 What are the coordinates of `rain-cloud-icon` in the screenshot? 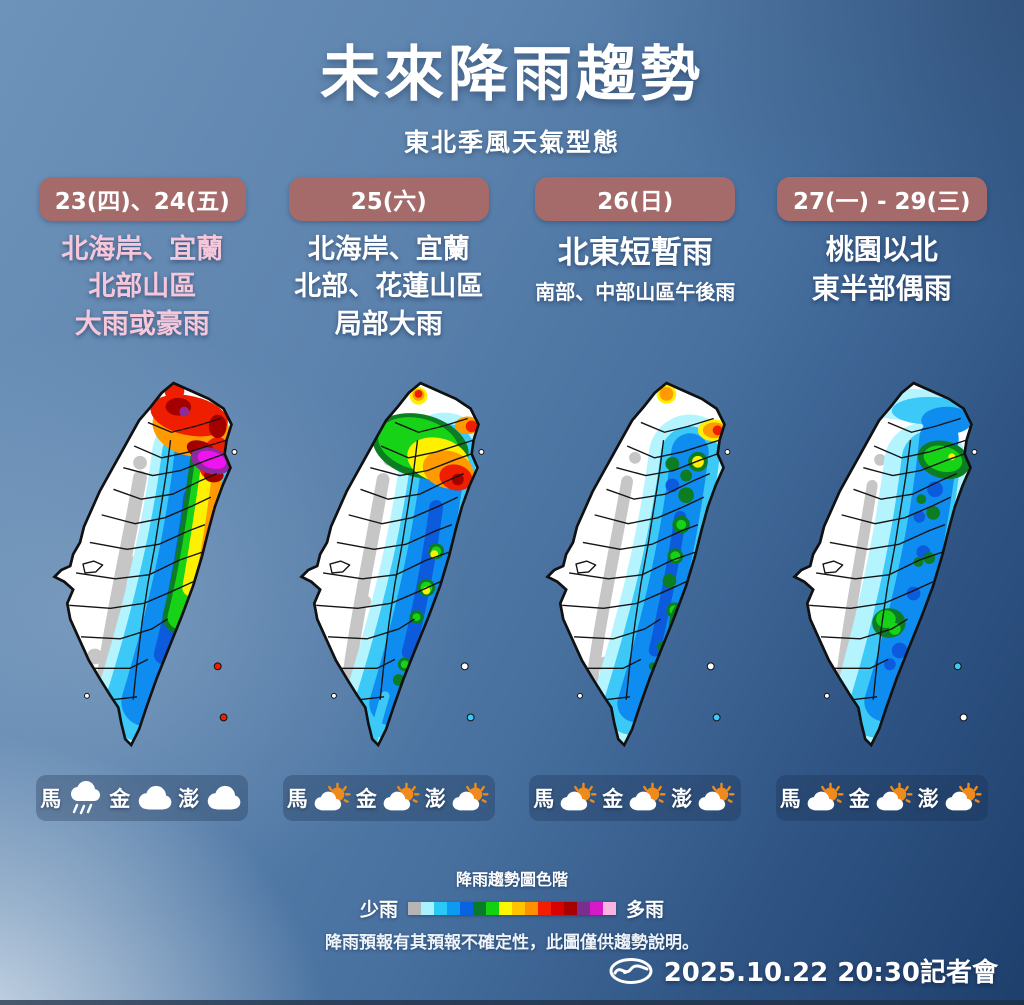 It's located at (85, 798).